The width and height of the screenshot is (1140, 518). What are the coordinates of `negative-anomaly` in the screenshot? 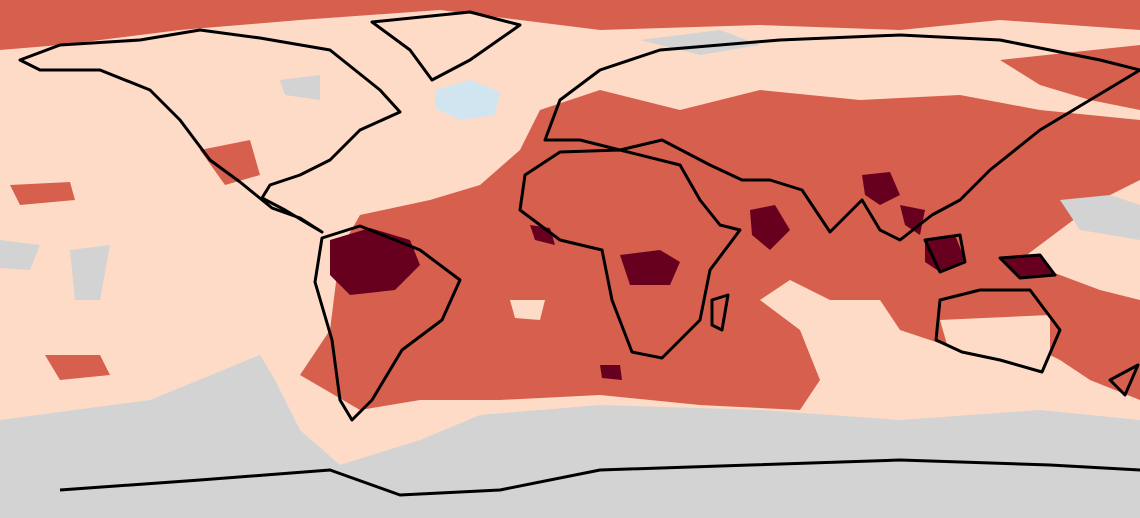 It's located at (467, 100).